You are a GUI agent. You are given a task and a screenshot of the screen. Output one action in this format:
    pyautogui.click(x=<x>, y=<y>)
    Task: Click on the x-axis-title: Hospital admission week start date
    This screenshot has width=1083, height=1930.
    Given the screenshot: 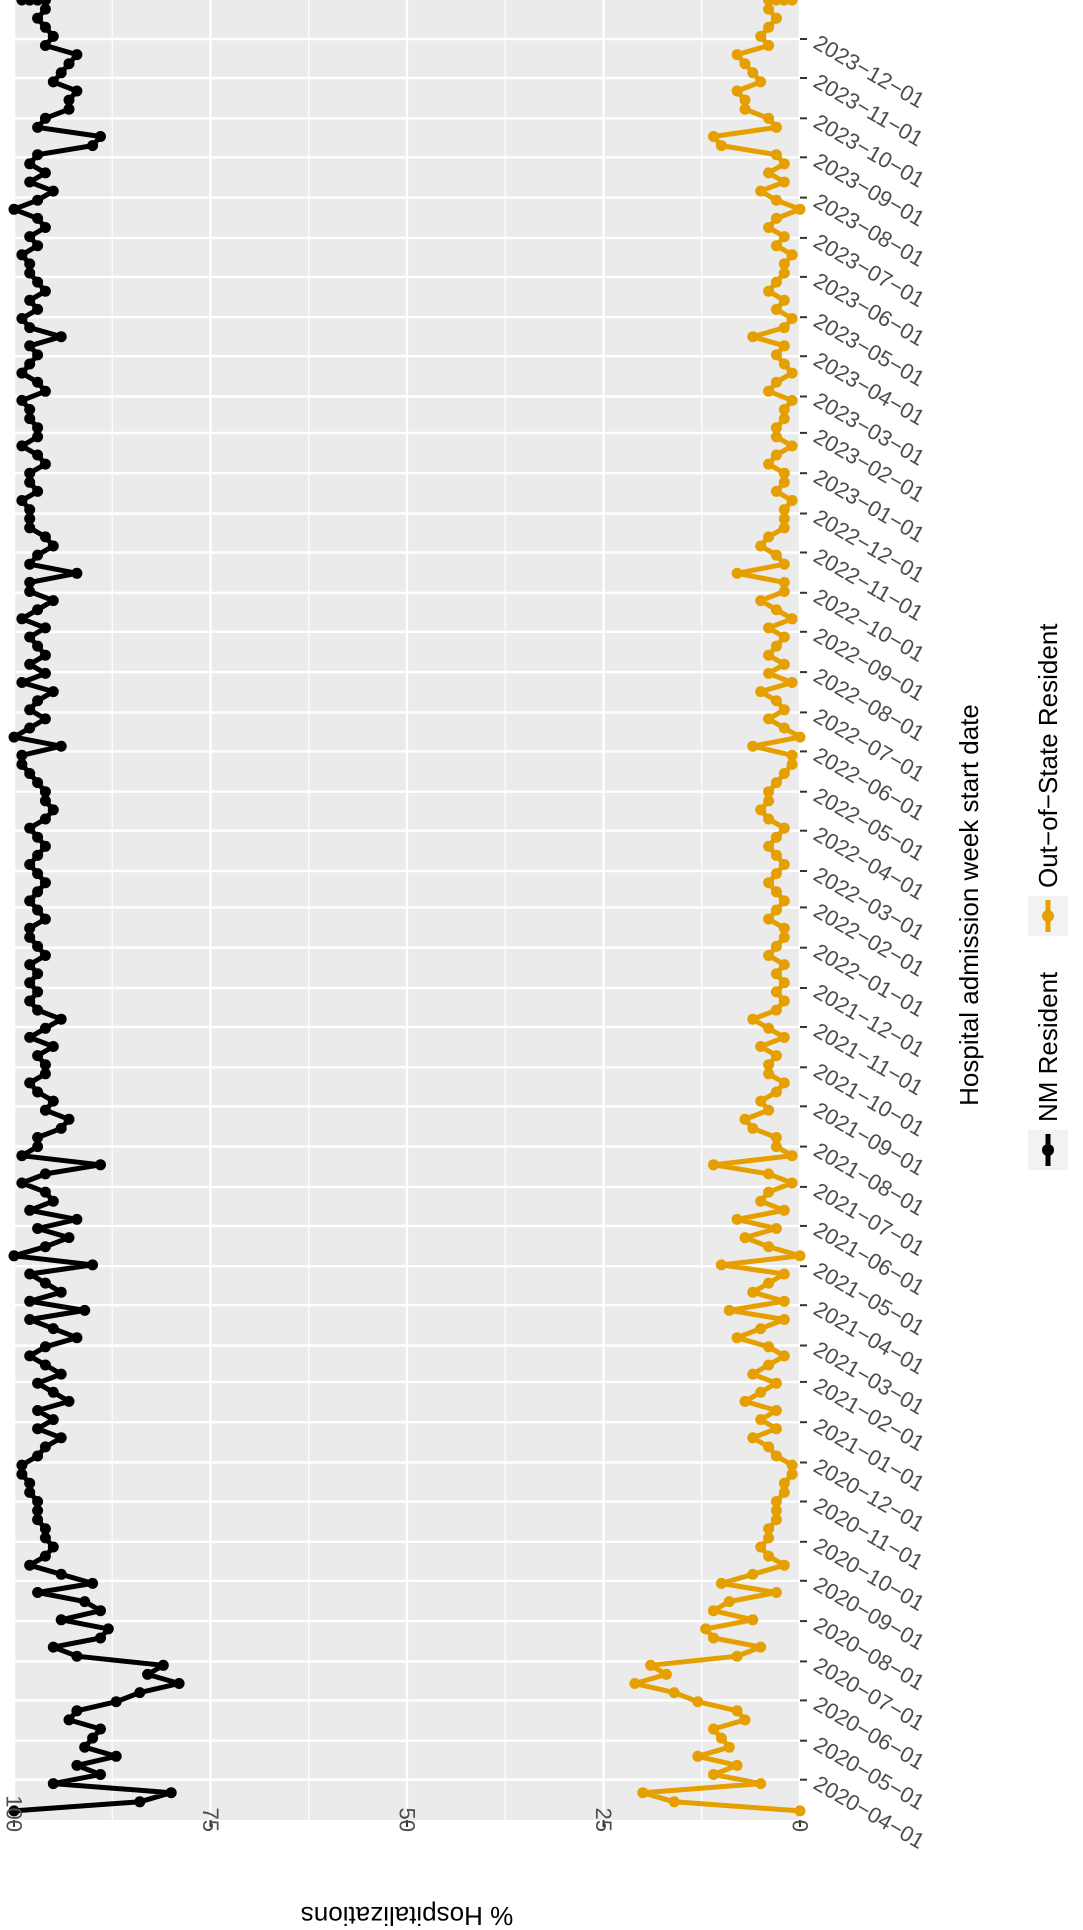 What is the action you would take?
    pyautogui.click(x=969, y=905)
    